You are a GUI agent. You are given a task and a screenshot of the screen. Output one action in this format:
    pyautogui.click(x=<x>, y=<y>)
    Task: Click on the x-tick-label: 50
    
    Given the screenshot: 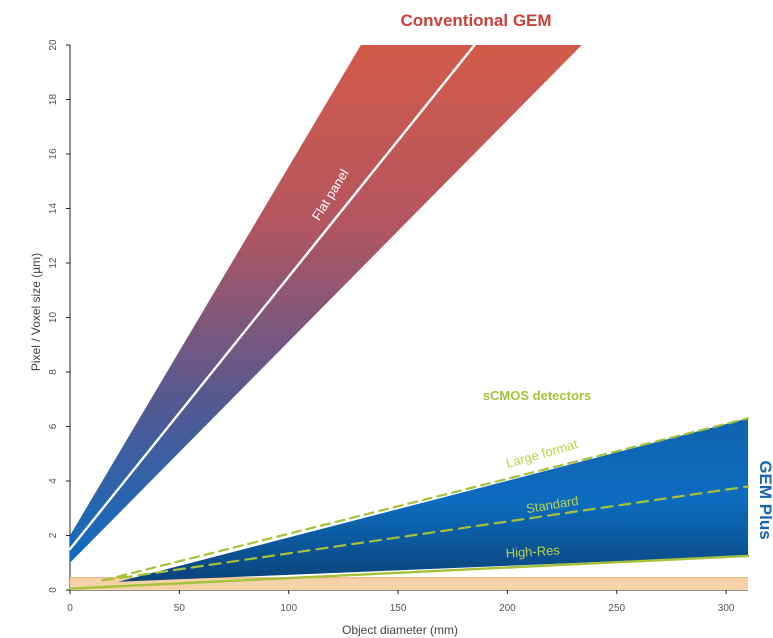 What is the action you would take?
    pyautogui.click(x=180, y=608)
    